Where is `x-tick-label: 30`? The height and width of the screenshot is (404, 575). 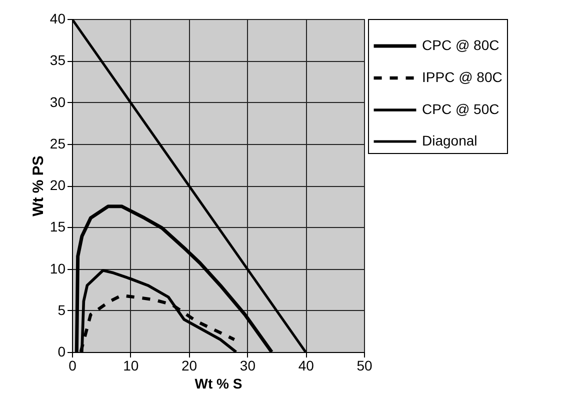
x-tick-label: 30 is located at coordinates (248, 366).